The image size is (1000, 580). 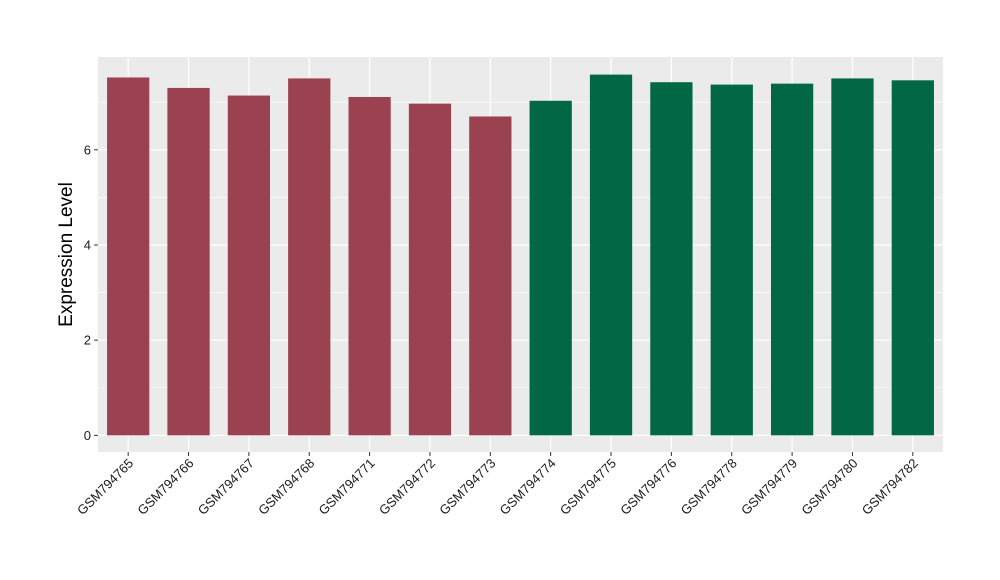 I want to click on bar-gsm794776, so click(x=671, y=259).